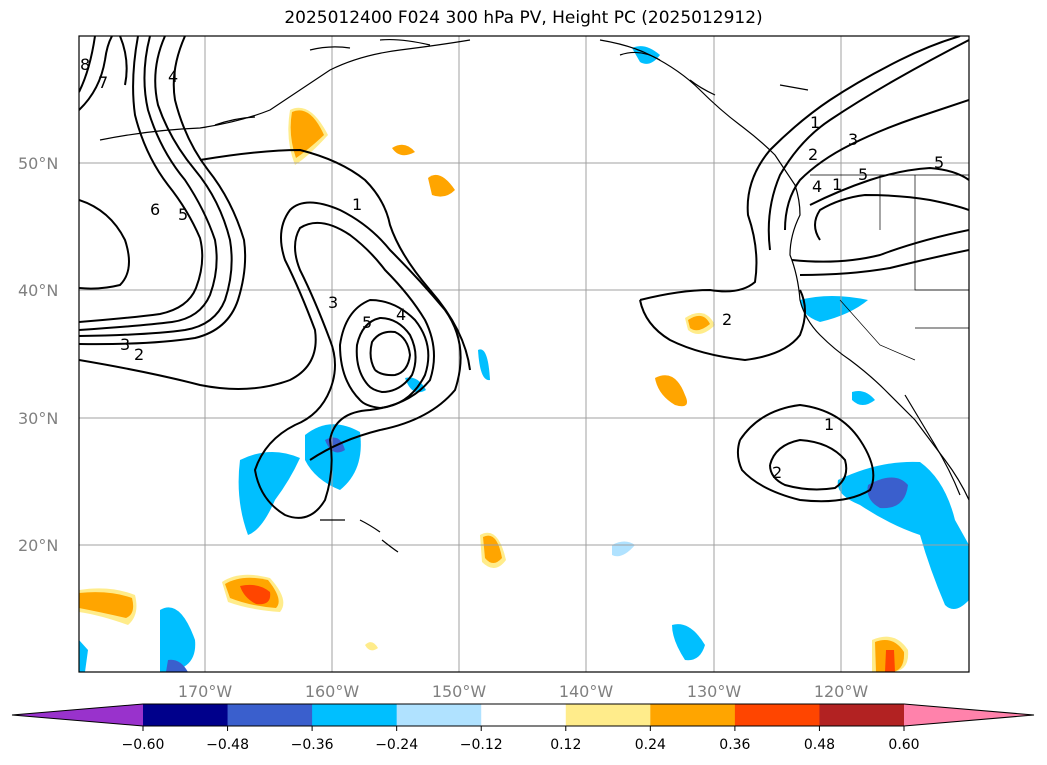  Describe the element at coordinates (38, 545) in the screenshot. I see `lat-label: 20°N` at that location.